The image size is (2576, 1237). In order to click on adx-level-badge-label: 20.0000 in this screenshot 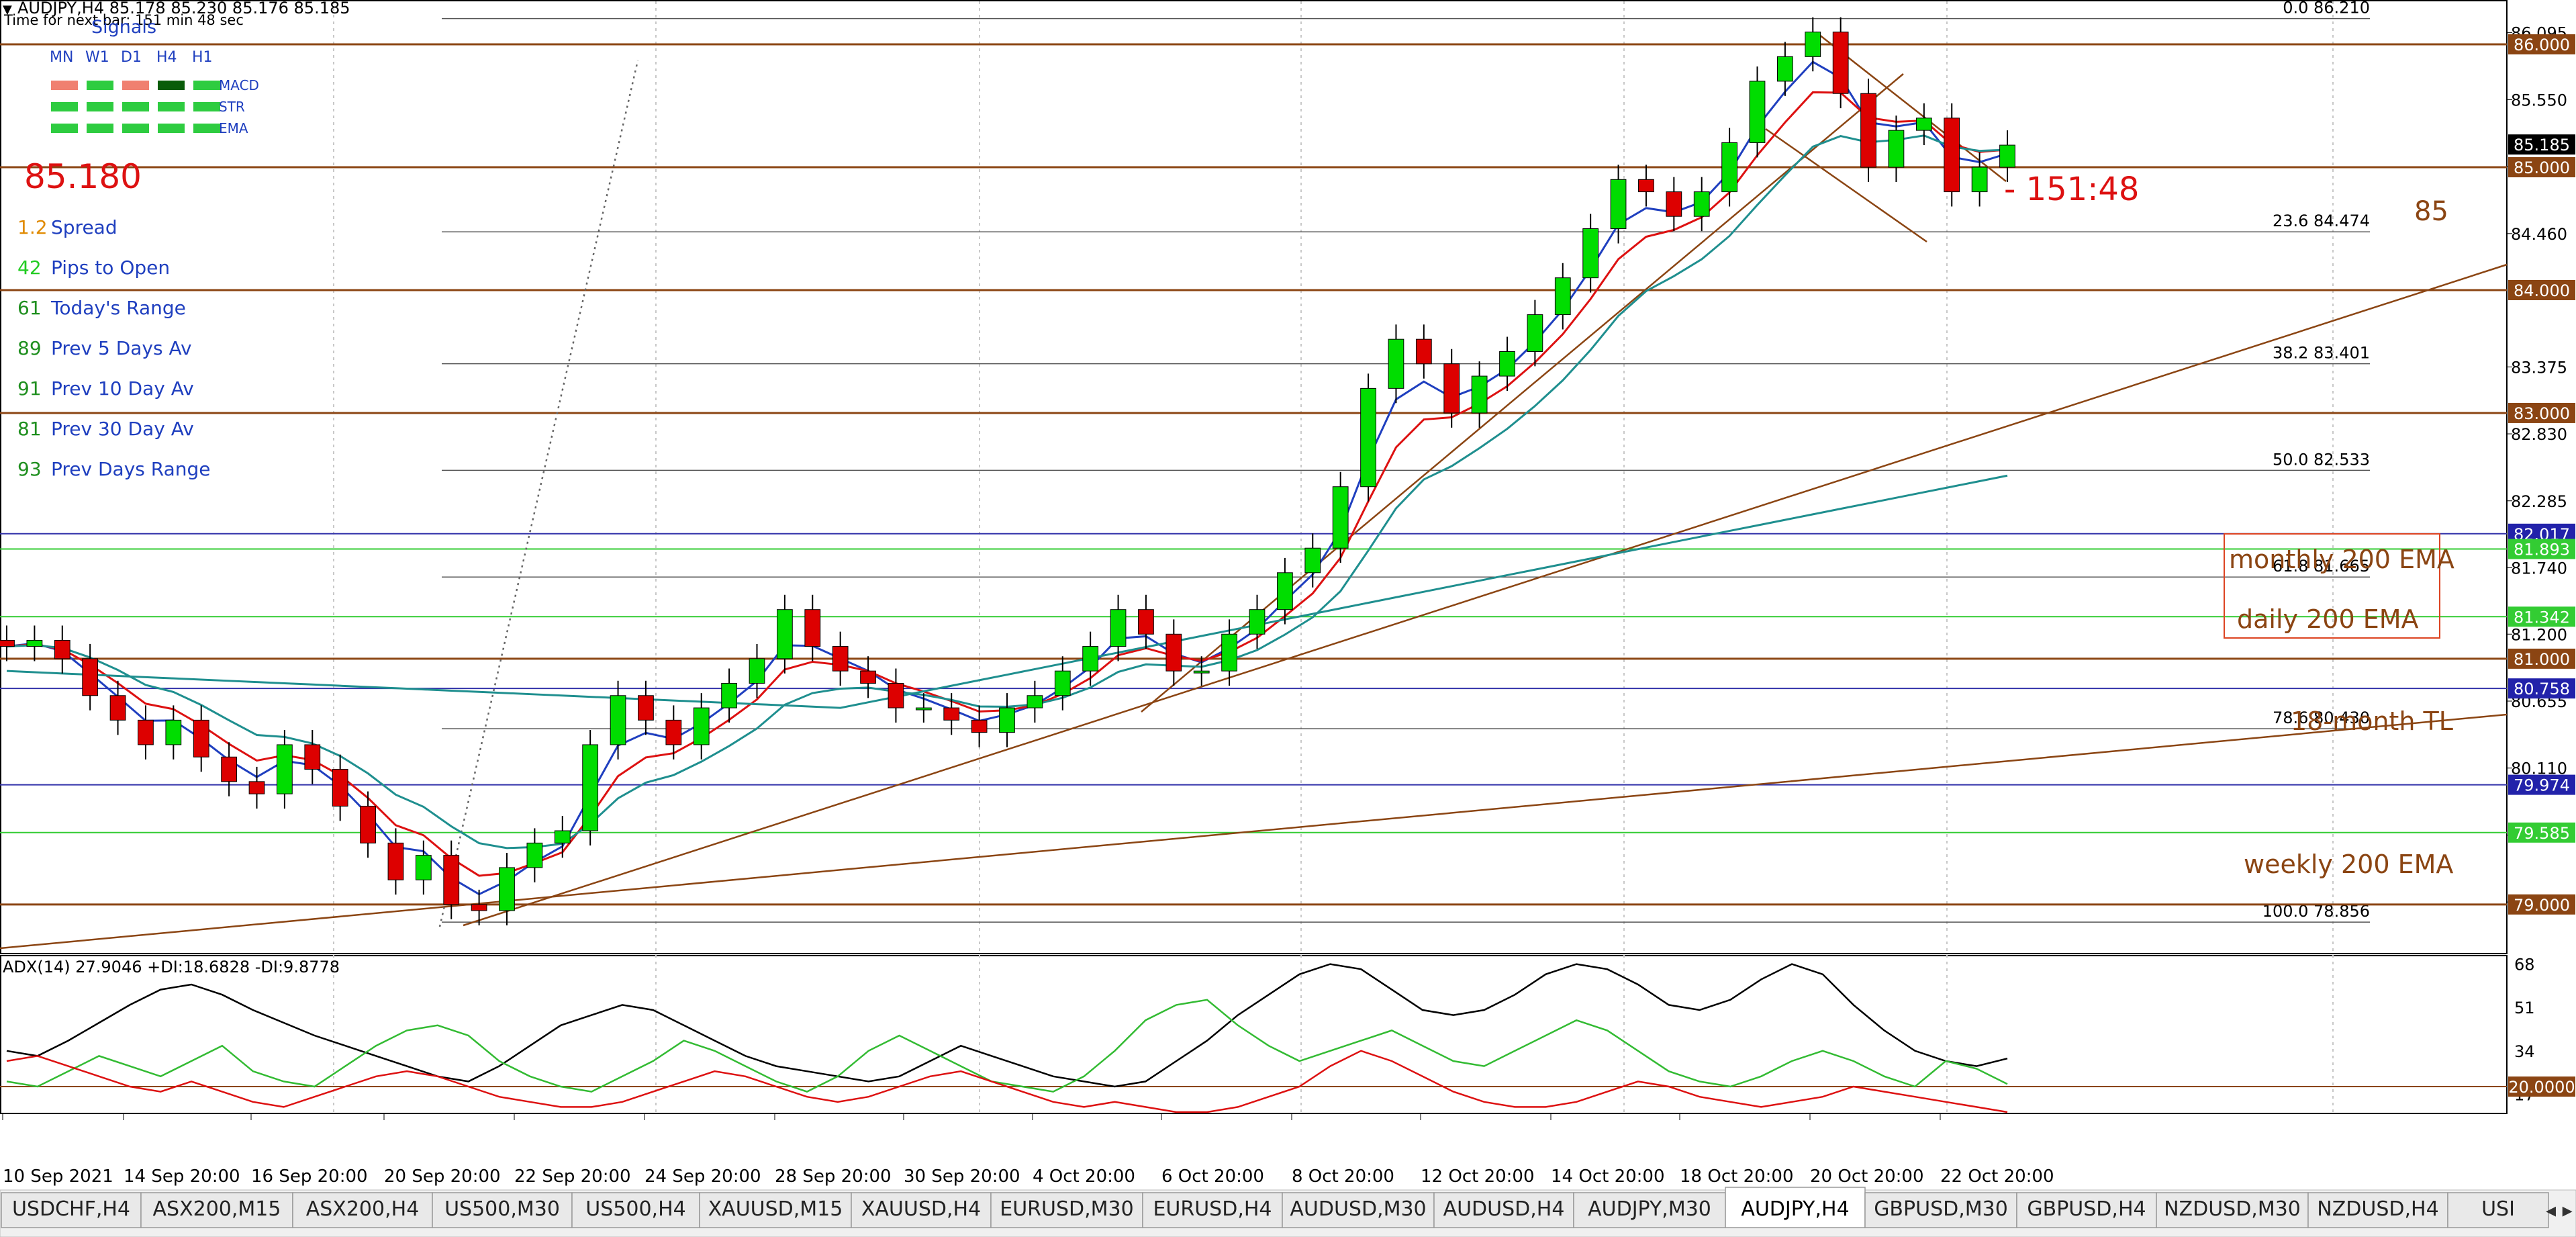, I will do `click(2541, 1087)`.